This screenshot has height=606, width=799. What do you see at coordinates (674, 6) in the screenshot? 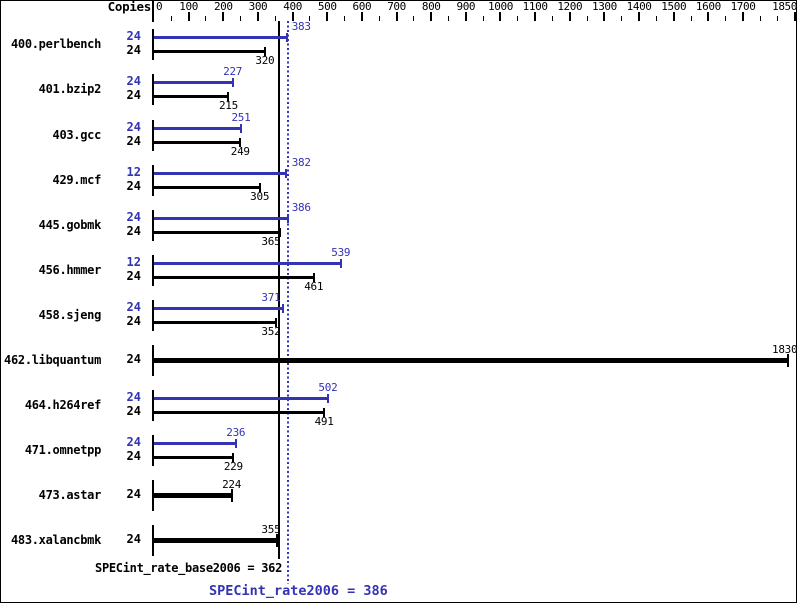
I see `x-axis-tick-label: 1500` at bounding box center [674, 6].